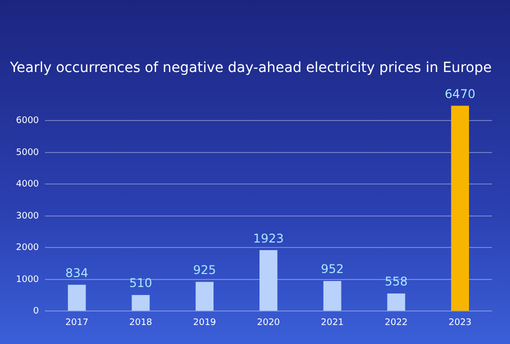  Describe the element at coordinates (268, 238) in the screenshot. I see `data-label: 1923` at that location.